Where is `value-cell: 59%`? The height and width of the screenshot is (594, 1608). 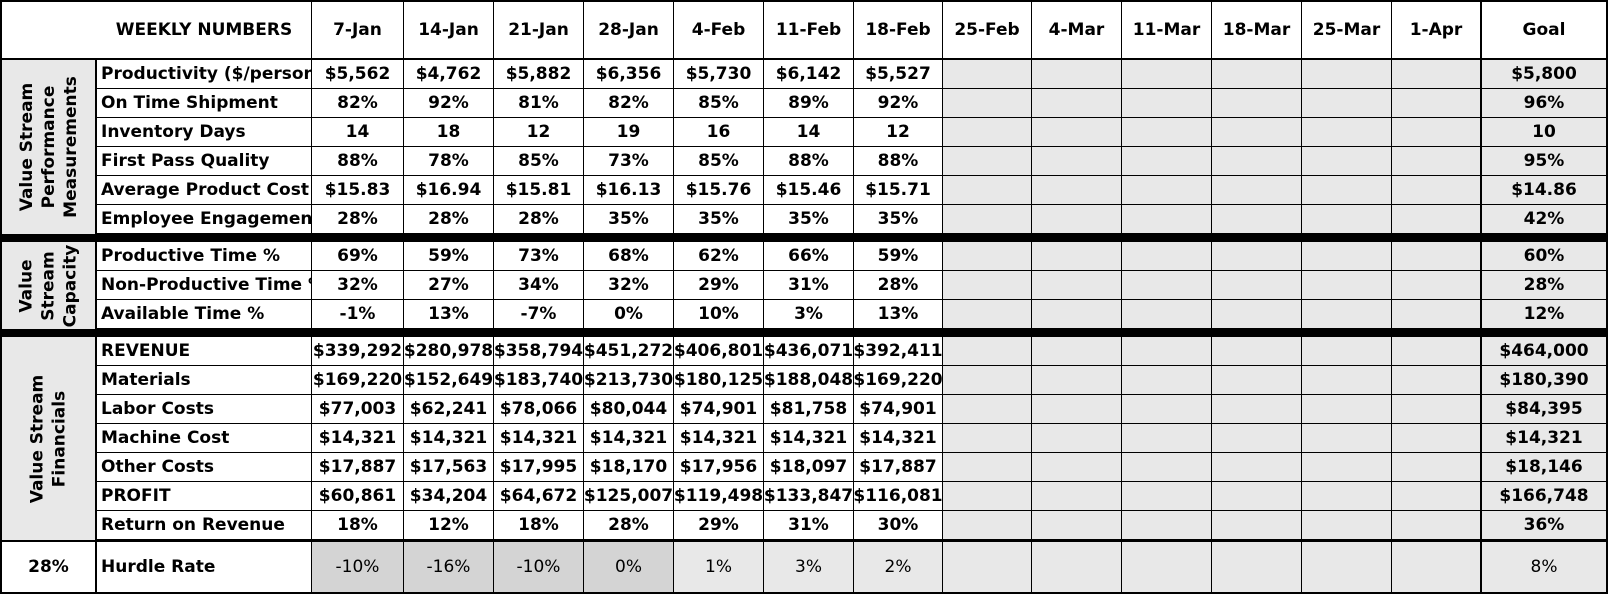
value-cell: 59% is located at coordinates (898, 256).